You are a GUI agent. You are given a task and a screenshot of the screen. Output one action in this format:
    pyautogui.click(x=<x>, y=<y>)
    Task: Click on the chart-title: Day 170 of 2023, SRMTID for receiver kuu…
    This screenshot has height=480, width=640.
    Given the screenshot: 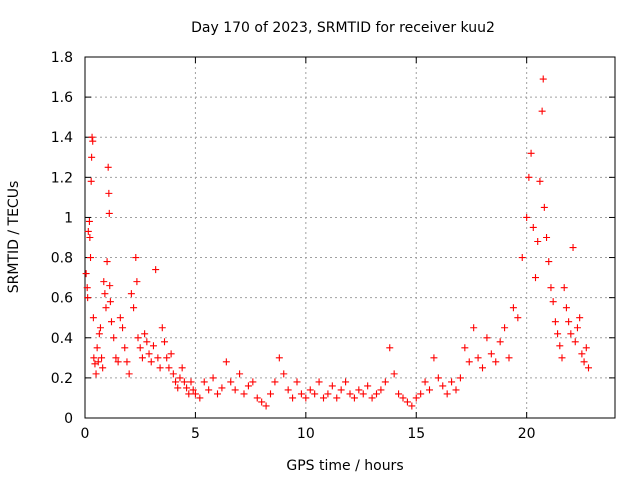 What is the action you would take?
    pyautogui.click(x=343, y=28)
    